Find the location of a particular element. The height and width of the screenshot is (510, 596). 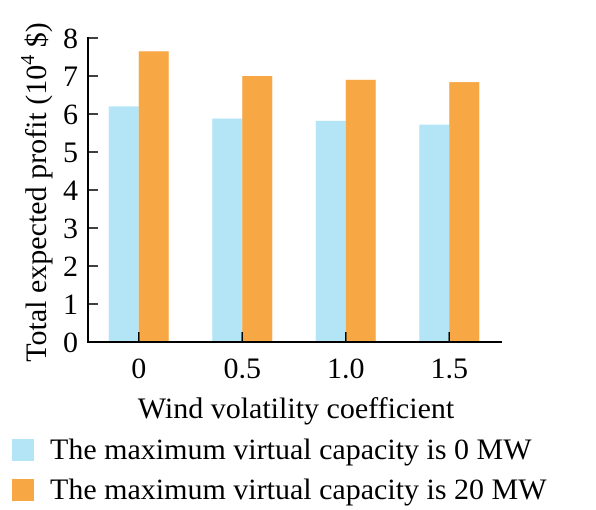

y-tick-label: 4 is located at coordinates (70, 190).